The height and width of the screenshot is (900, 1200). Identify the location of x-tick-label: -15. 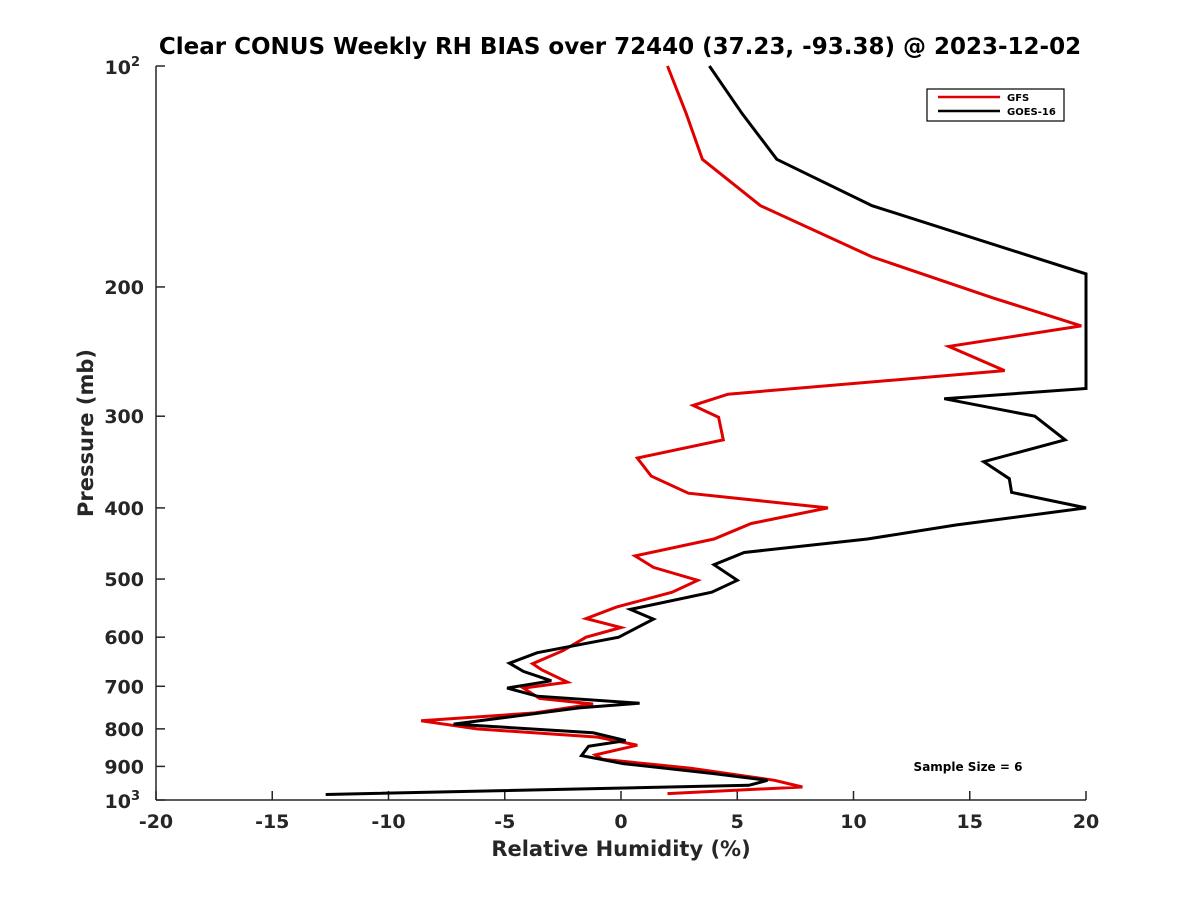
(272, 822).